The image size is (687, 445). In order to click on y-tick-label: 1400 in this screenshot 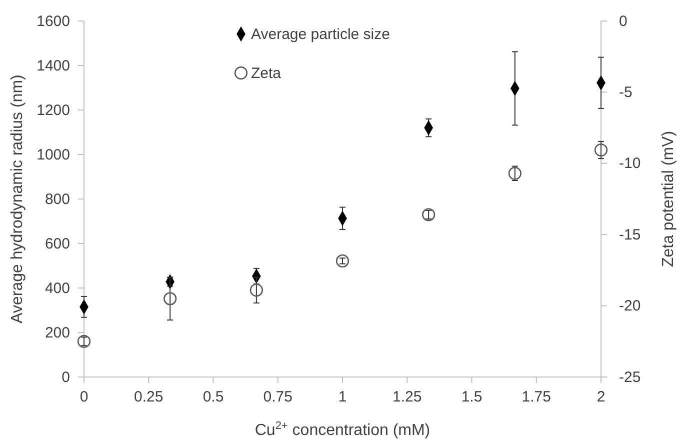, I will do `click(53, 65)`.